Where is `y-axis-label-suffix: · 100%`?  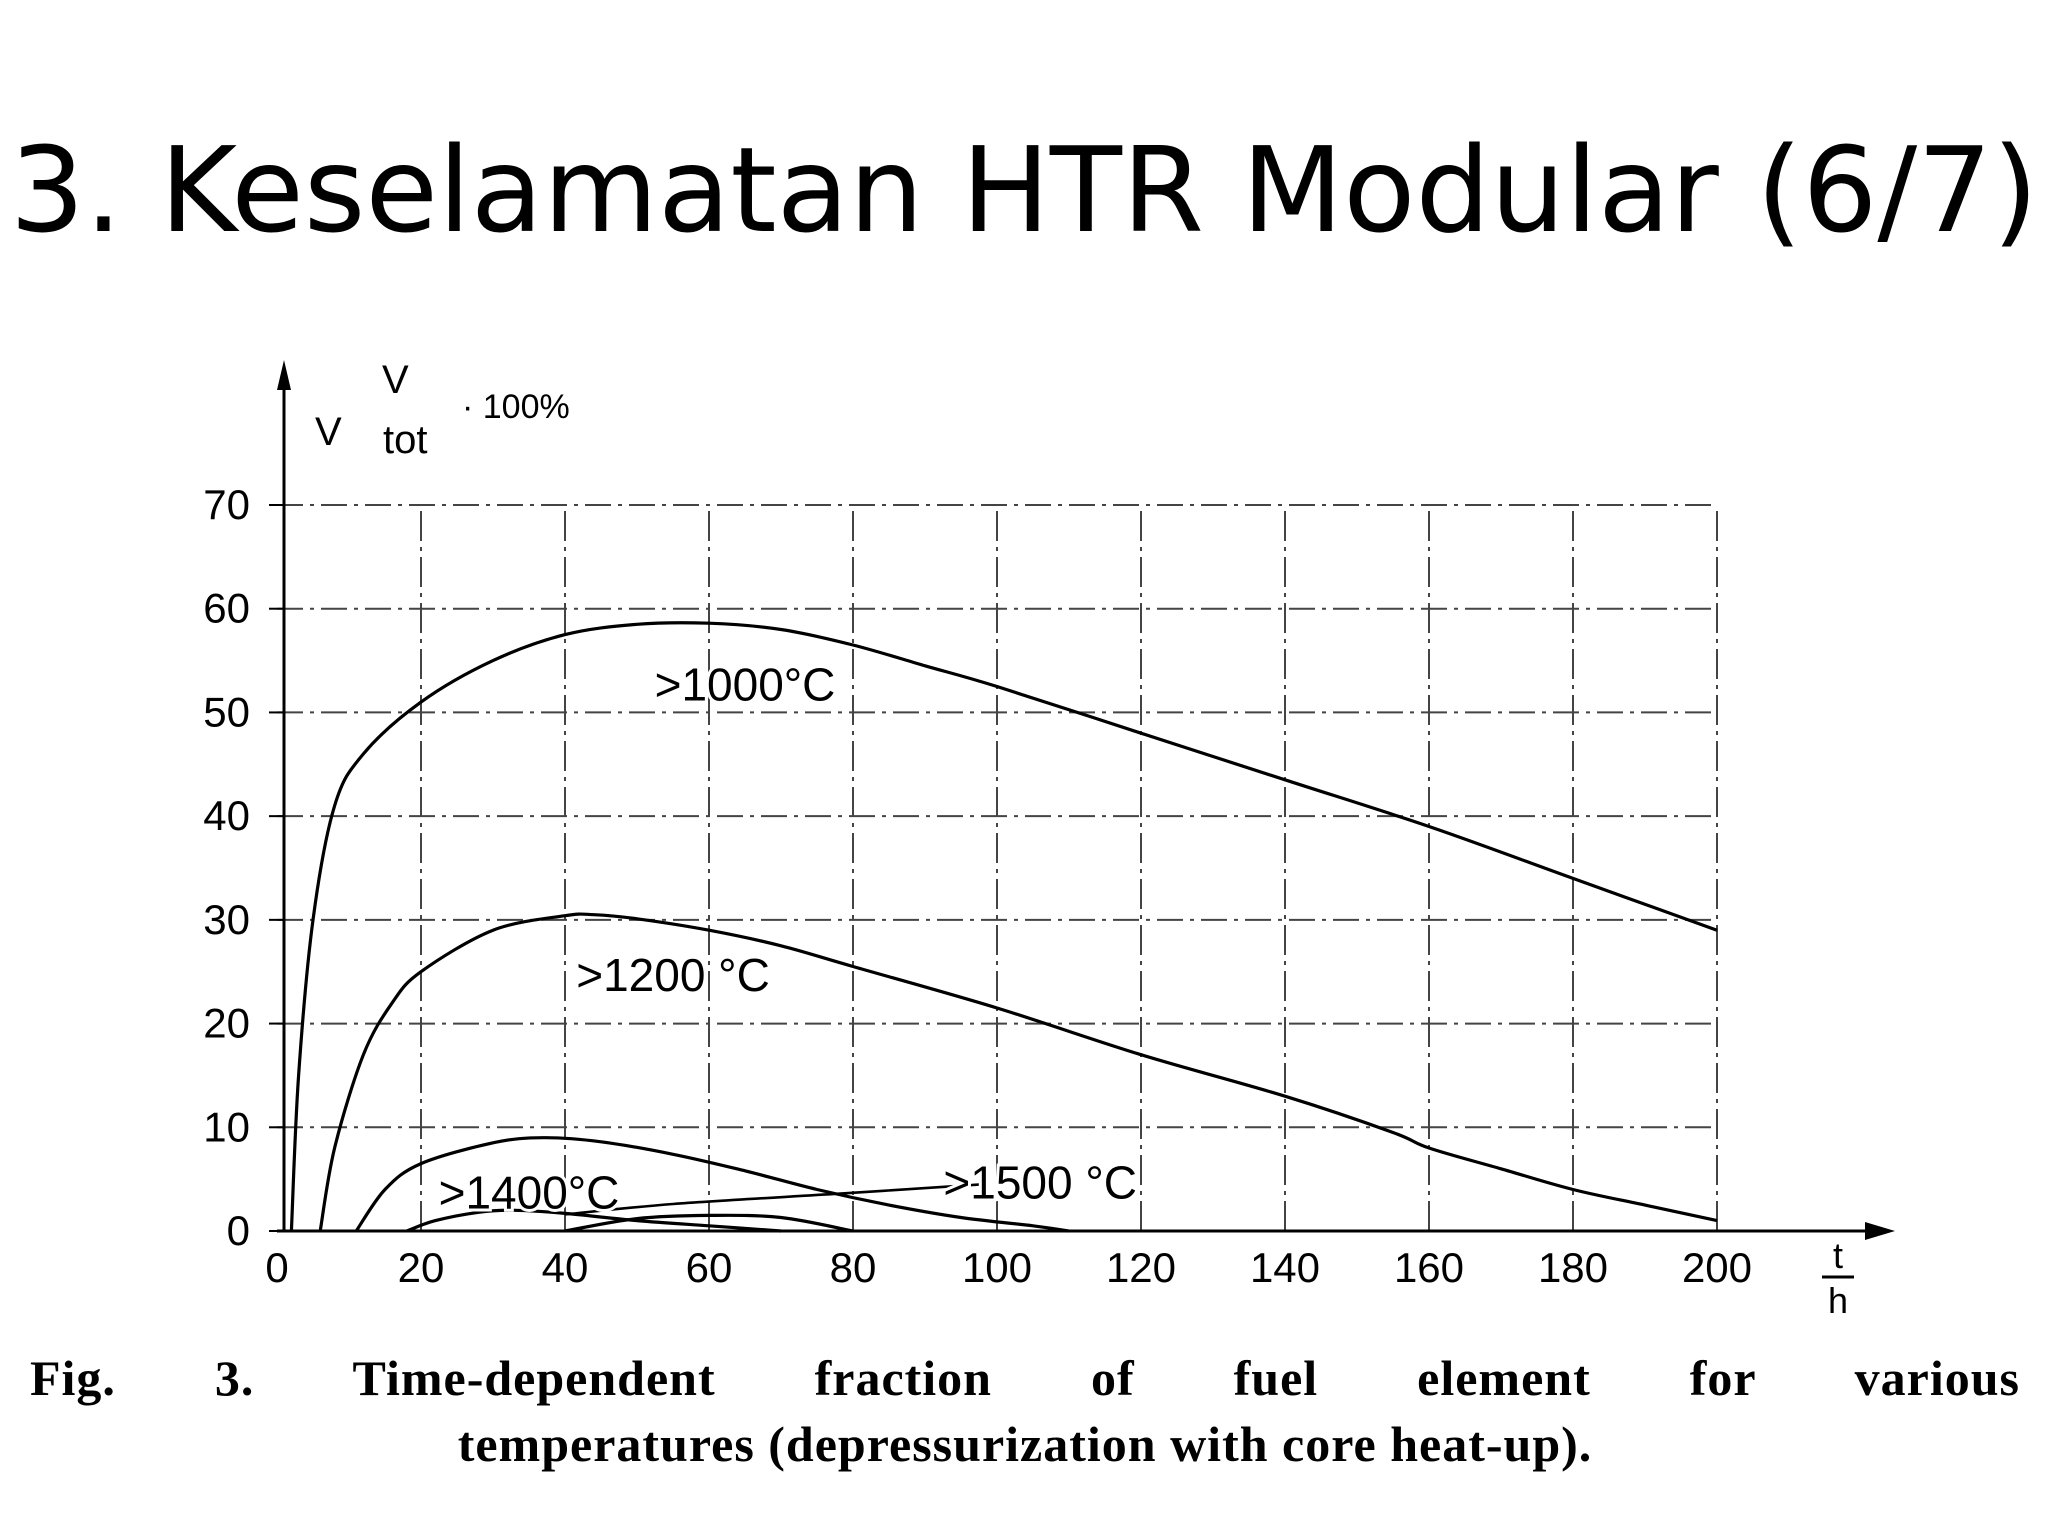
y-axis-label-suffix: · 100% is located at coordinates (516, 407).